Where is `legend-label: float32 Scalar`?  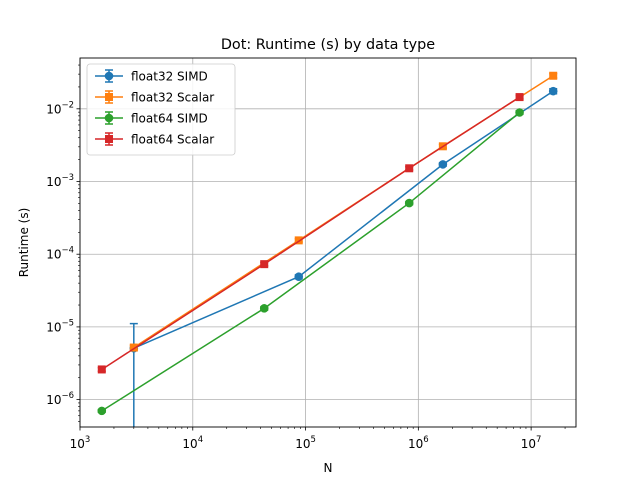
legend-label: float32 Scalar is located at coordinates (172, 98).